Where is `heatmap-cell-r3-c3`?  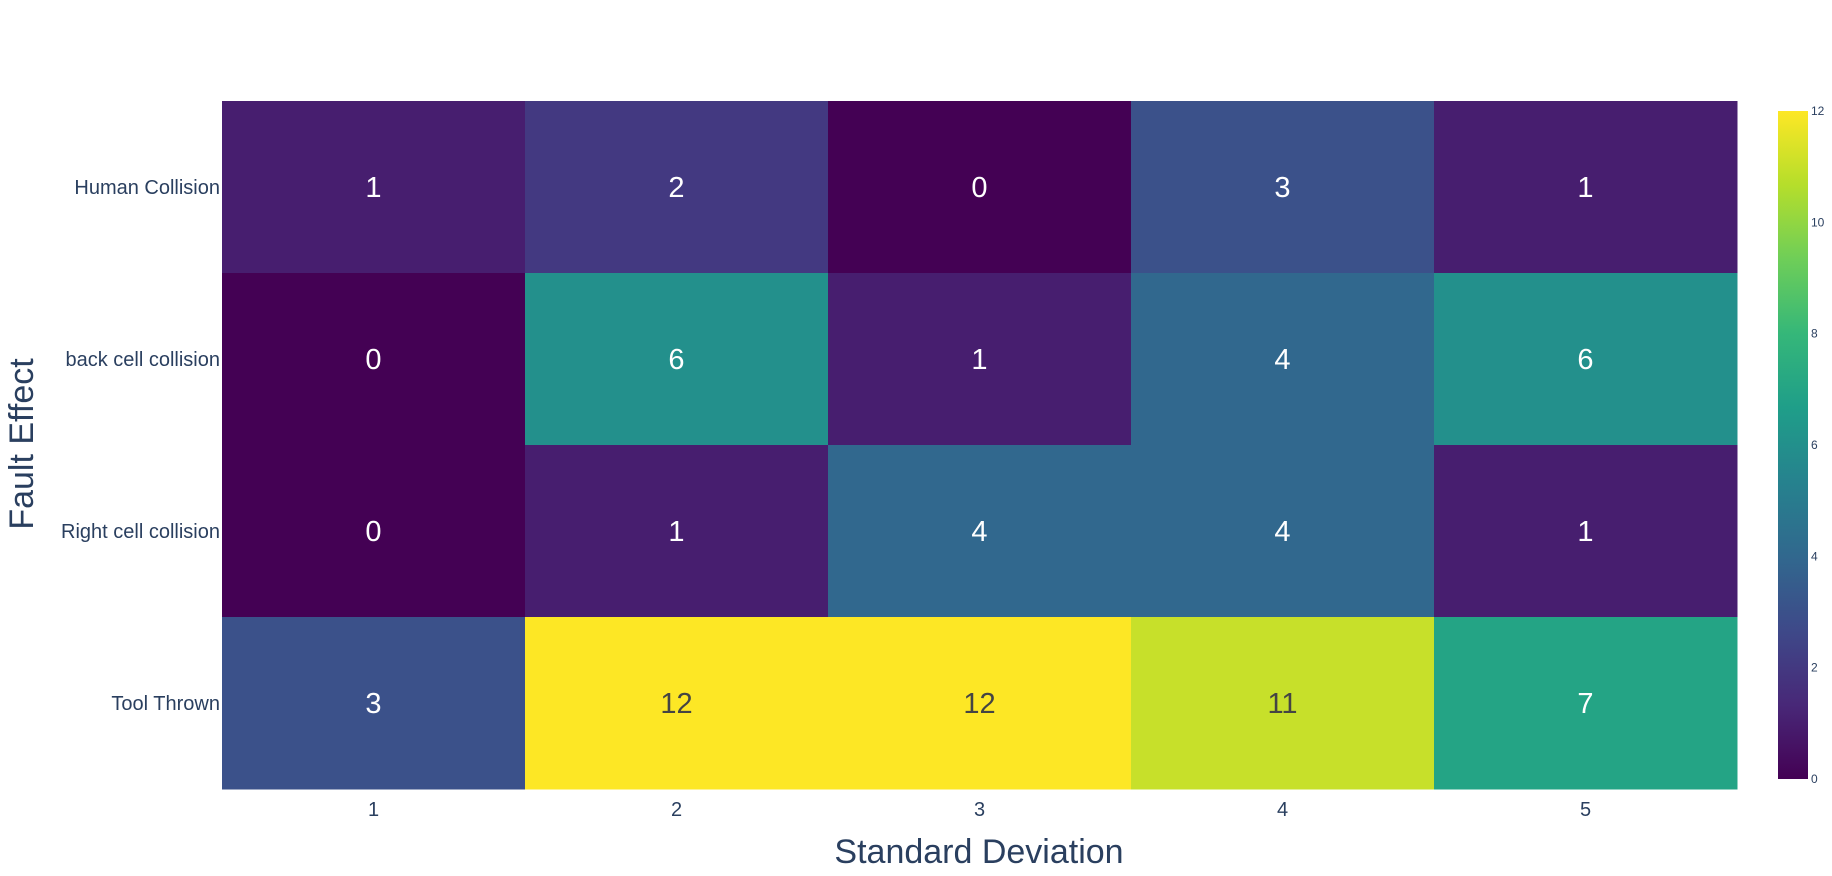
heatmap-cell-r3-c3 is located at coordinates (1283, 703).